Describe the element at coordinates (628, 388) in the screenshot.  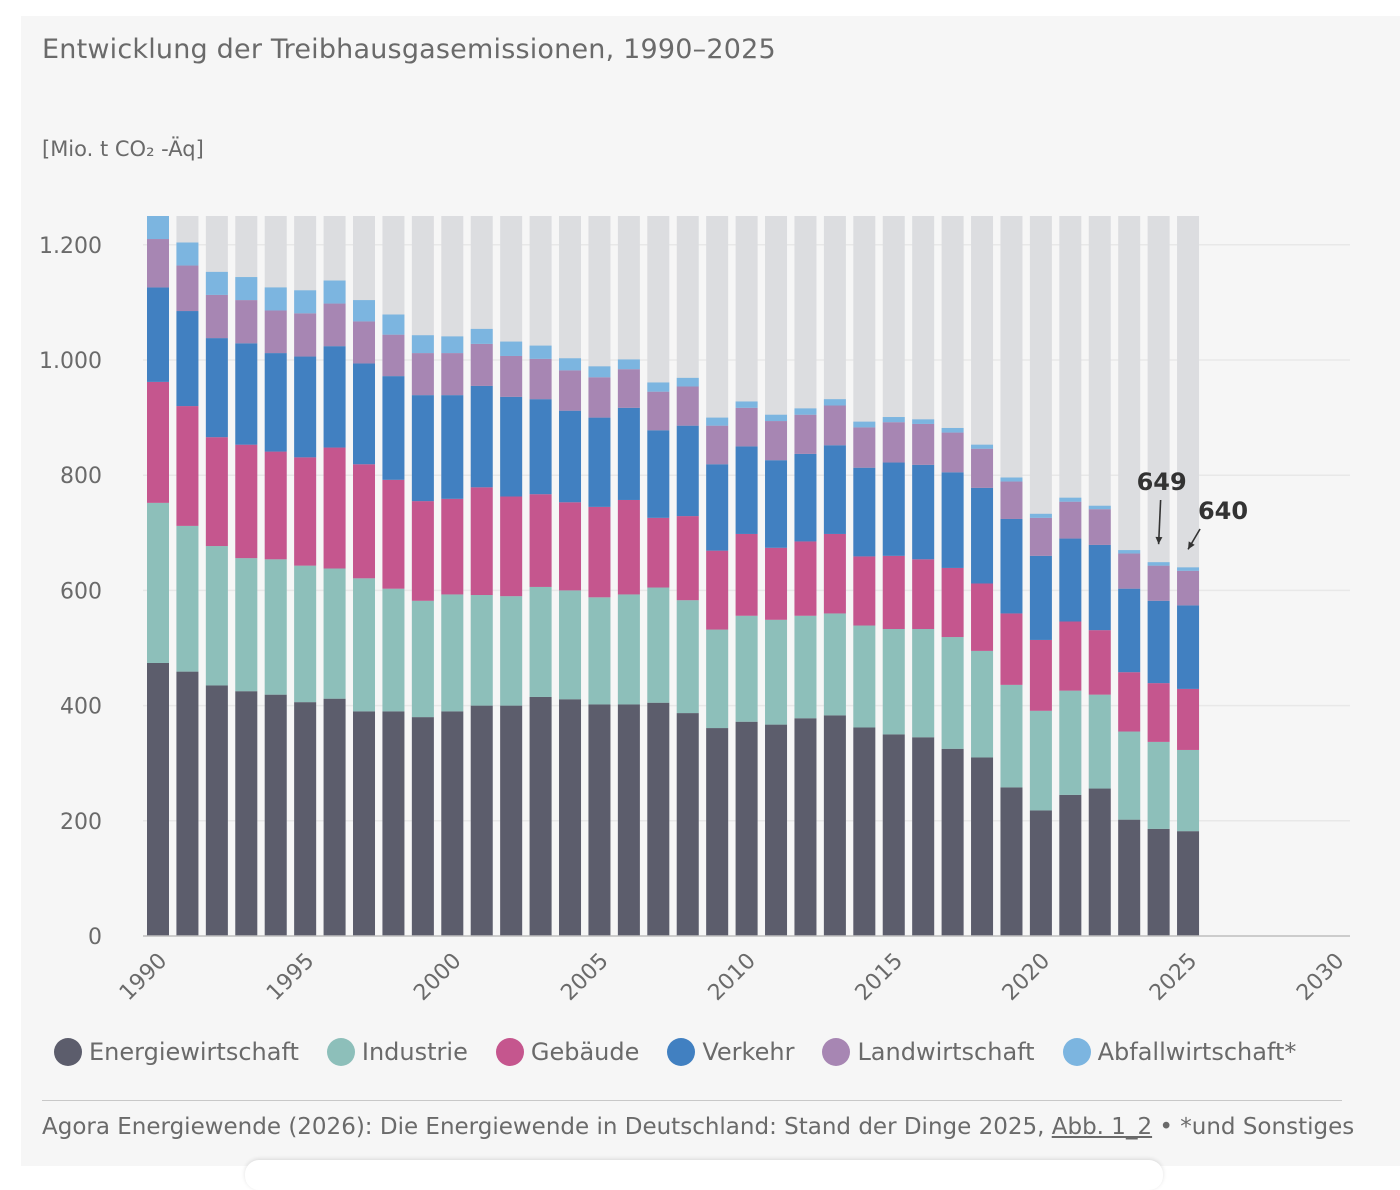
I see `bar-landwirtschaft-2006` at that location.